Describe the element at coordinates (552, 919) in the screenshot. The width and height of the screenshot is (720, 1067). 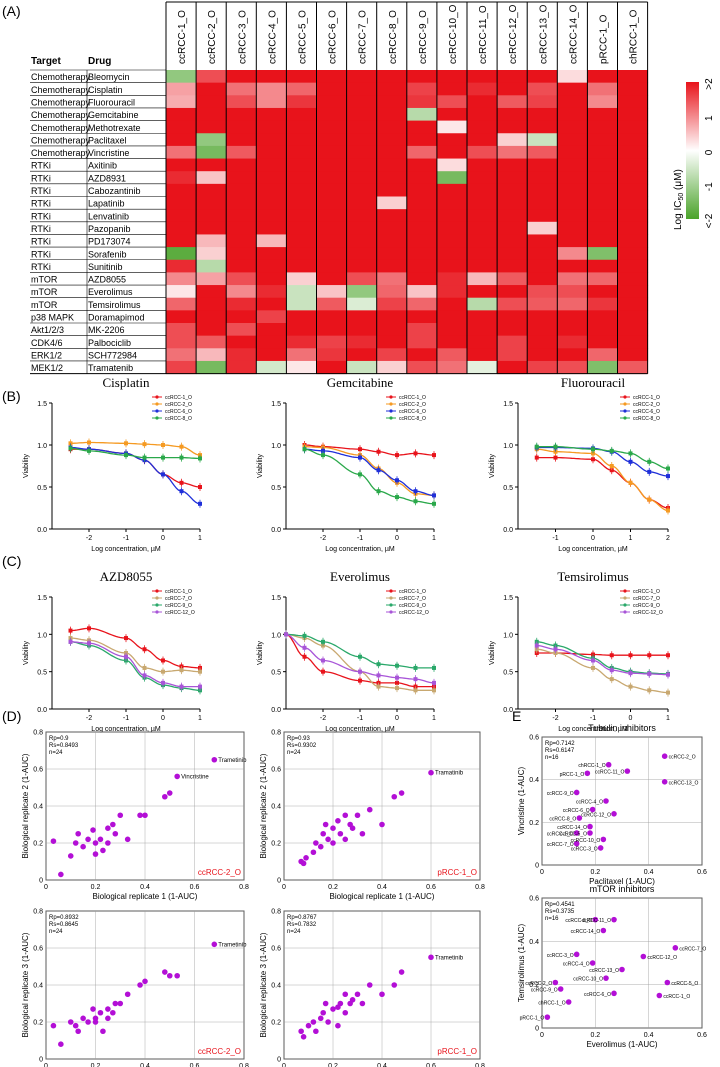
I see `scatter-stat-text: n=16` at that location.